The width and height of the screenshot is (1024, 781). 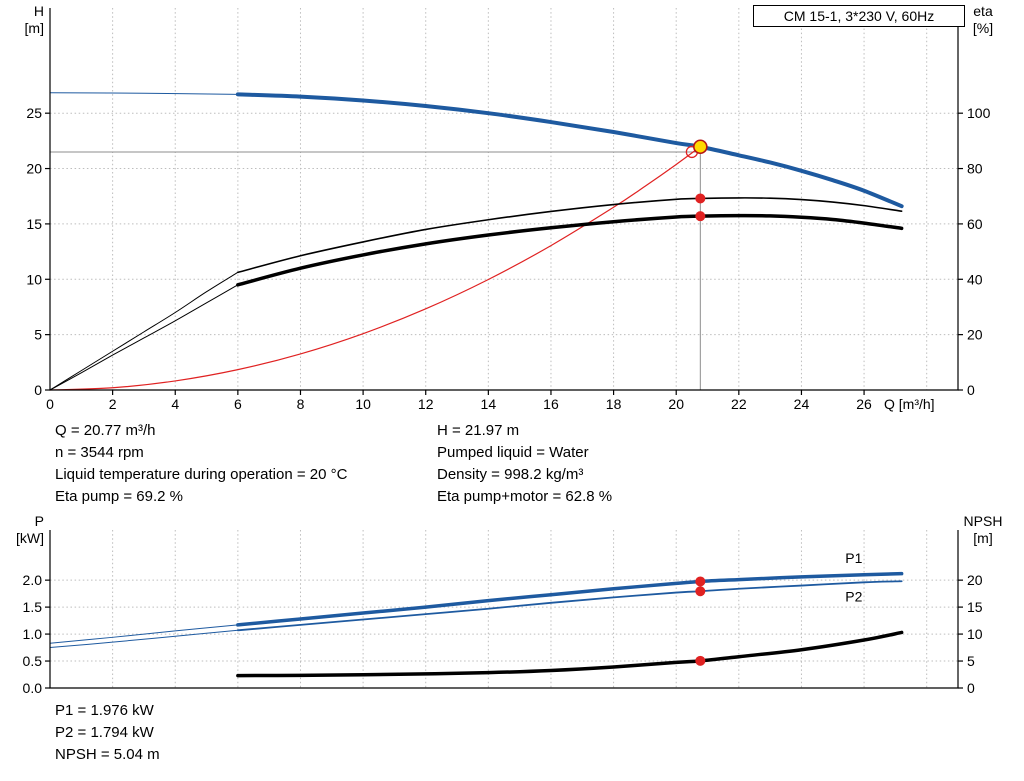 I want to click on axis-label-x: Q [m³/h], so click(x=909, y=404).